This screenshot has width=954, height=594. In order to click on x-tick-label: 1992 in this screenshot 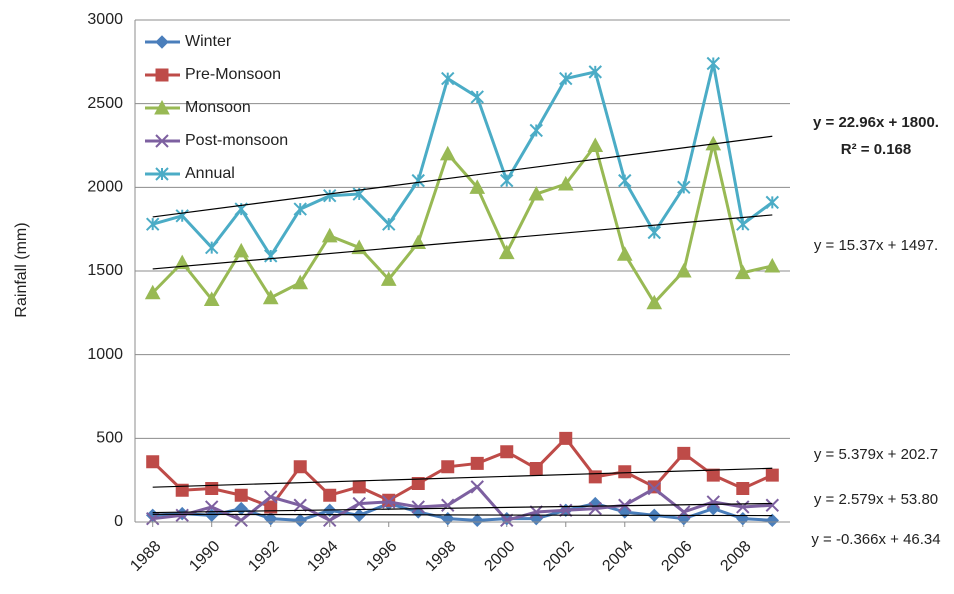, I will do `click(263, 556)`.